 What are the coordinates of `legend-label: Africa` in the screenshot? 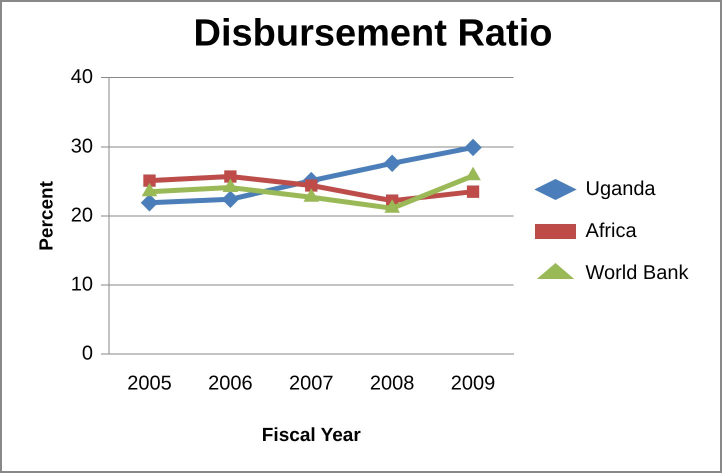 It's located at (612, 231).